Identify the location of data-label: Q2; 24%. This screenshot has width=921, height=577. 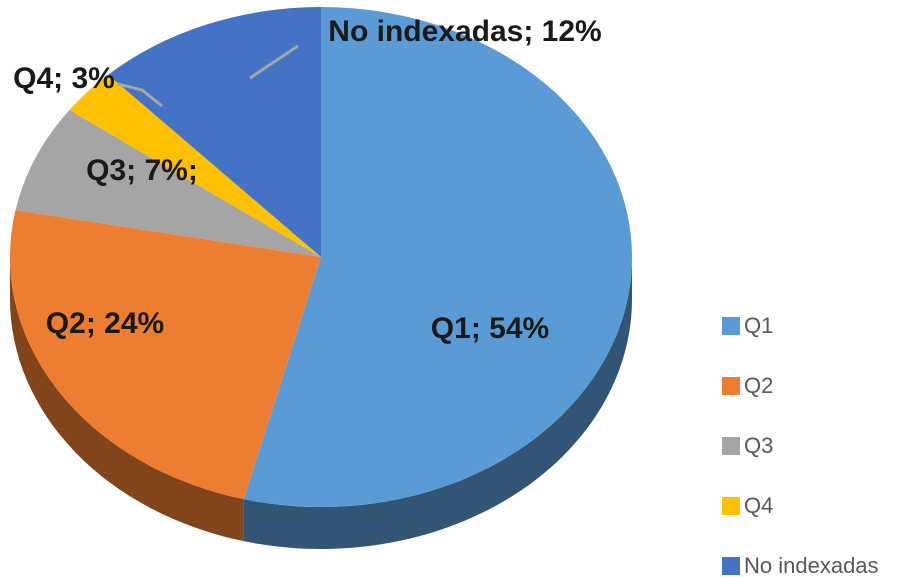
(105, 323).